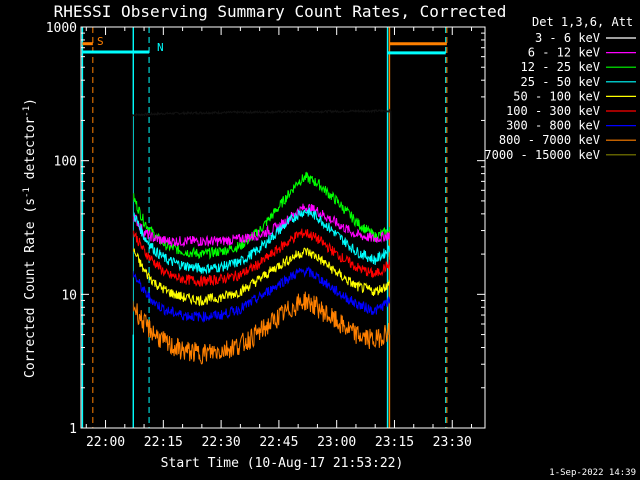 This screenshot has width=640, height=480. What do you see at coordinates (336, 442) in the screenshot?
I see `x-tick-label: 23:00` at bounding box center [336, 442].